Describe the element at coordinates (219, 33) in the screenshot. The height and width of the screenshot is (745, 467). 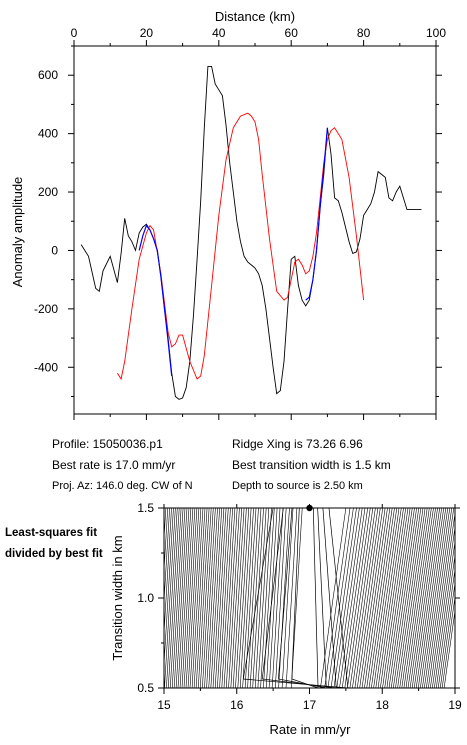
I see `top-xtick-label: 40` at that location.